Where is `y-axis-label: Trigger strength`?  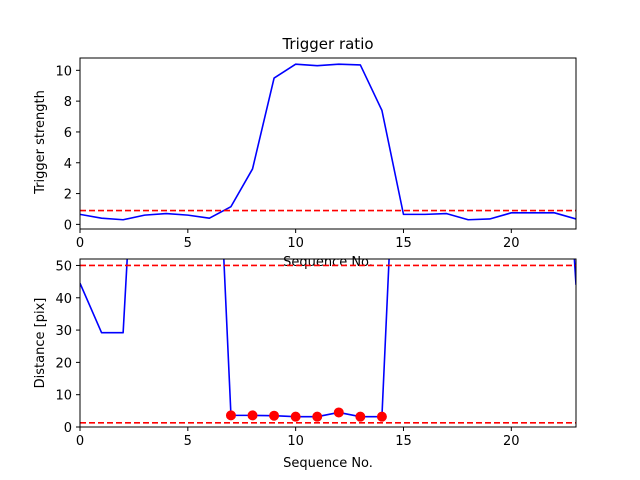
y-axis-label: Trigger strength is located at coordinates (40, 142).